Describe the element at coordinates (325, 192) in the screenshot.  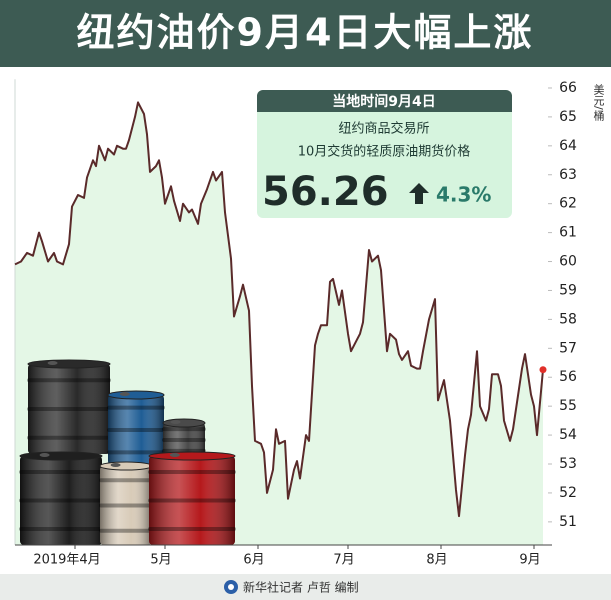
I see `info-price: 56.26` at that location.